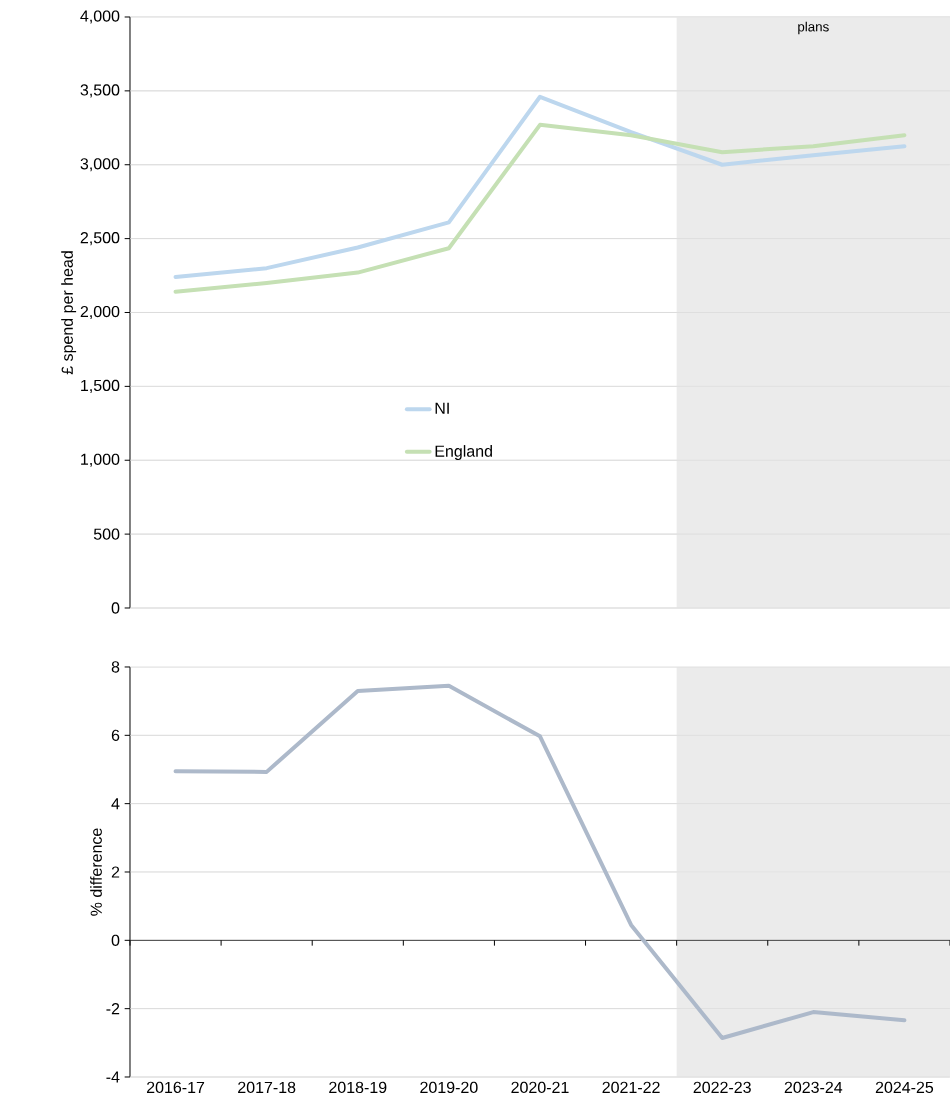  I want to click on y-tick-label: 8, so click(115, 667).